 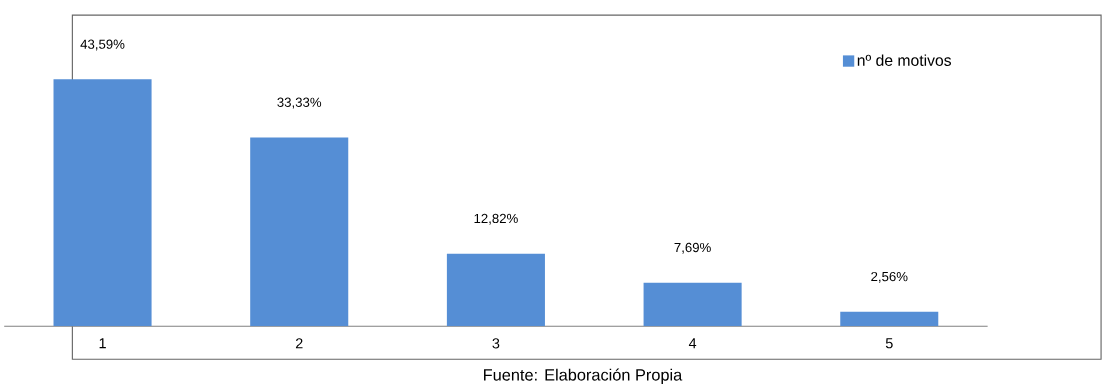 What do you see at coordinates (299, 103) in the screenshot?
I see `data-label: 33,33%` at bounding box center [299, 103].